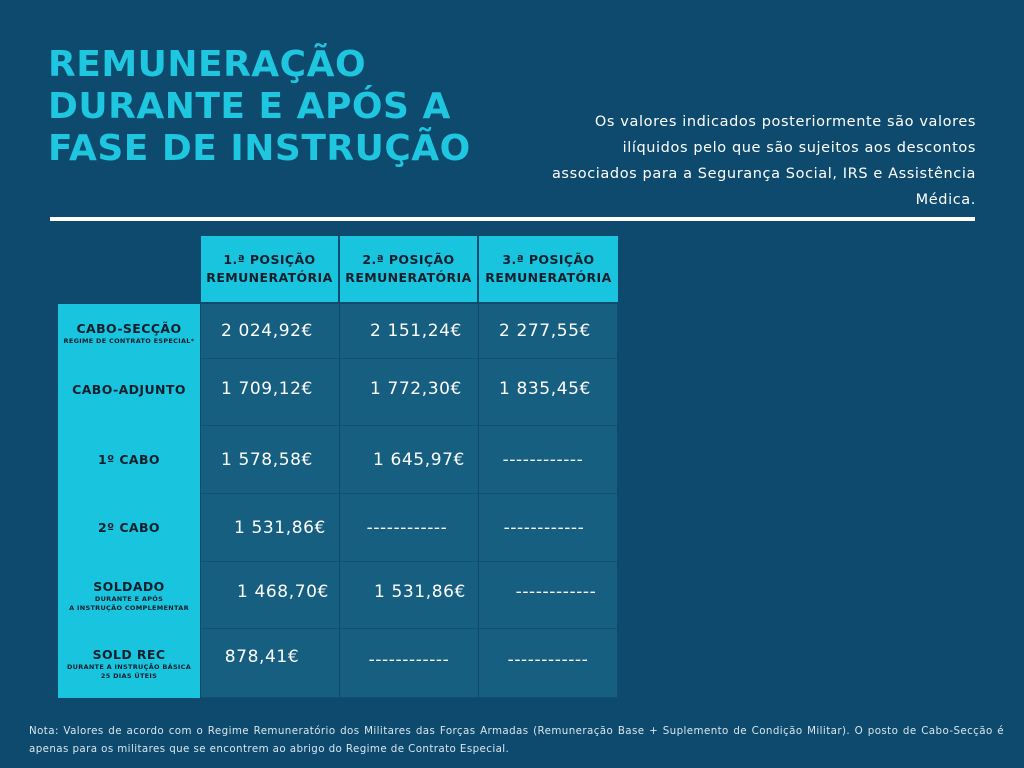 The width and height of the screenshot is (1024, 768). What do you see at coordinates (548, 331) in the screenshot?
I see `table-cell: 2 277,55€` at bounding box center [548, 331].